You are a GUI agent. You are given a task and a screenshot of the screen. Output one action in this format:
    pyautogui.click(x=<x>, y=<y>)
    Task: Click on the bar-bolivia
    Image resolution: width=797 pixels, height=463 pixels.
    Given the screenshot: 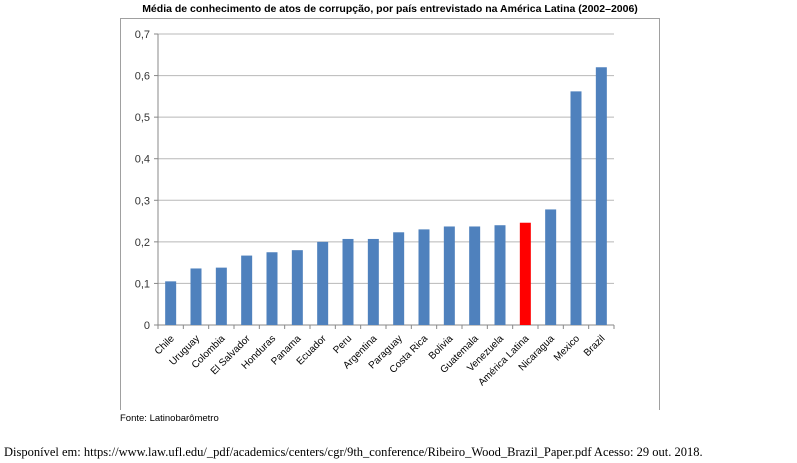 What is the action you would take?
    pyautogui.click(x=449, y=275)
    